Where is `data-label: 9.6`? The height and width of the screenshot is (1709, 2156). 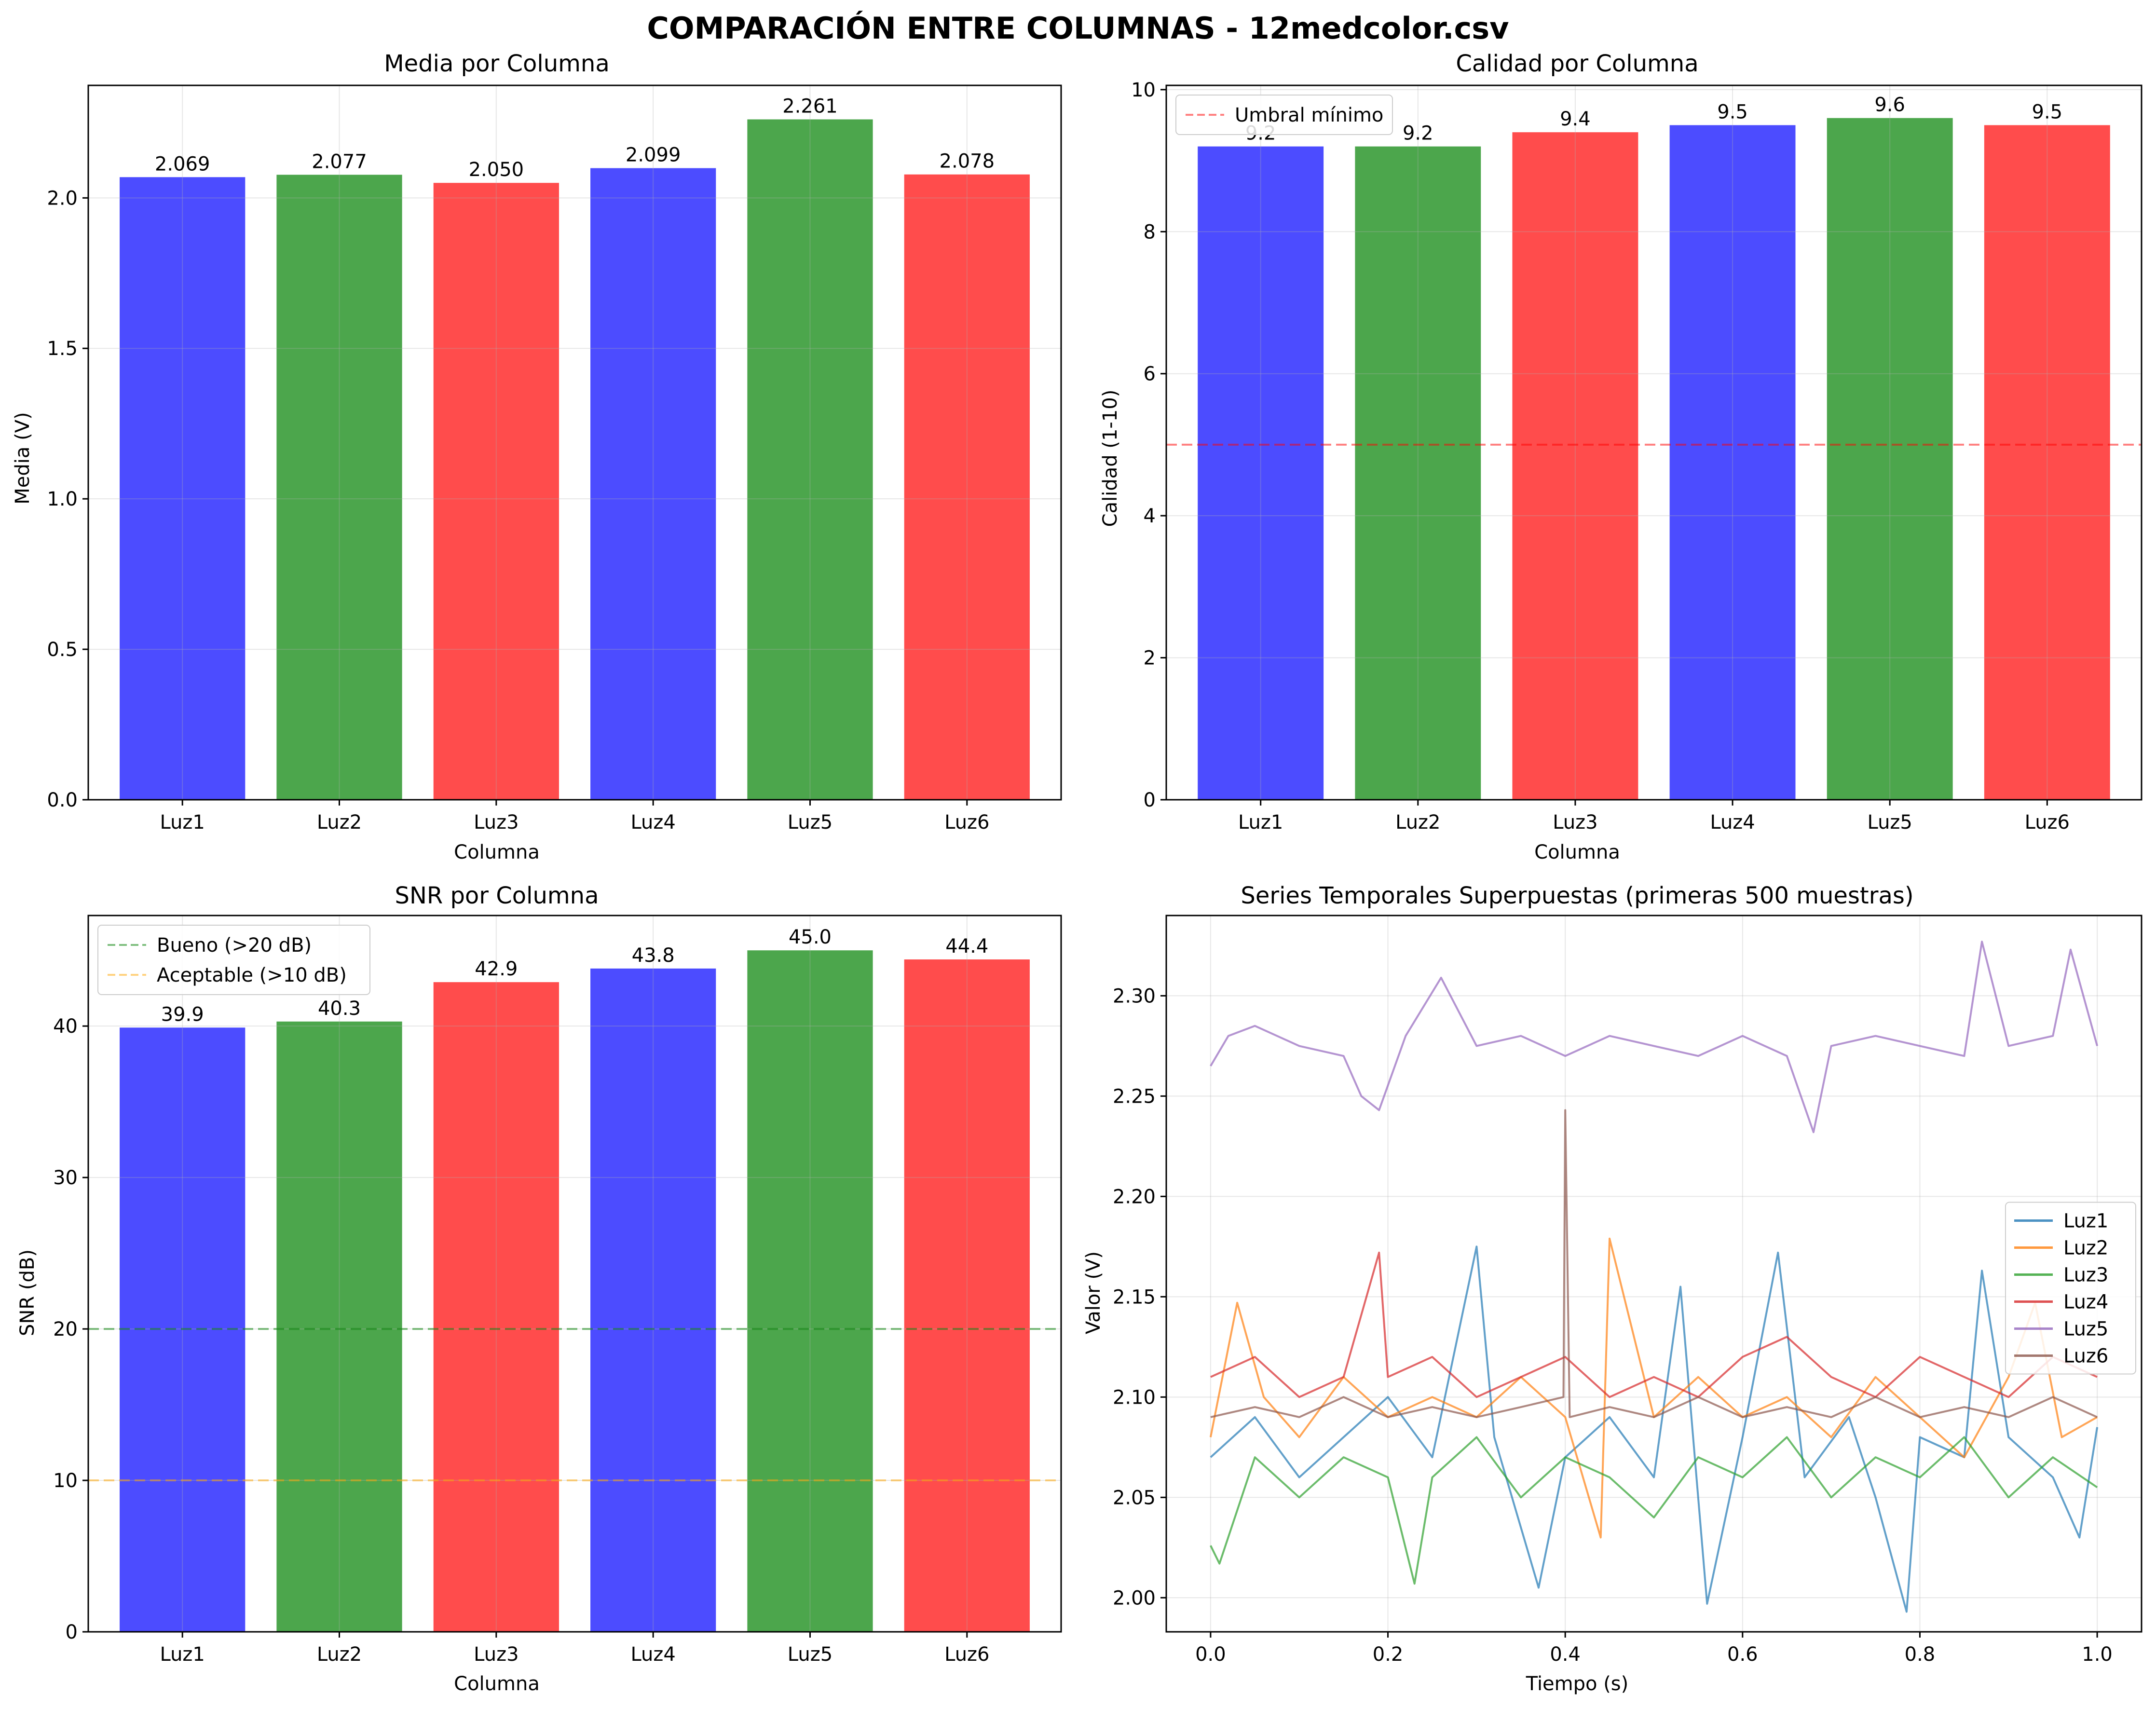
data-label: 9.6 is located at coordinates (1889, 105).